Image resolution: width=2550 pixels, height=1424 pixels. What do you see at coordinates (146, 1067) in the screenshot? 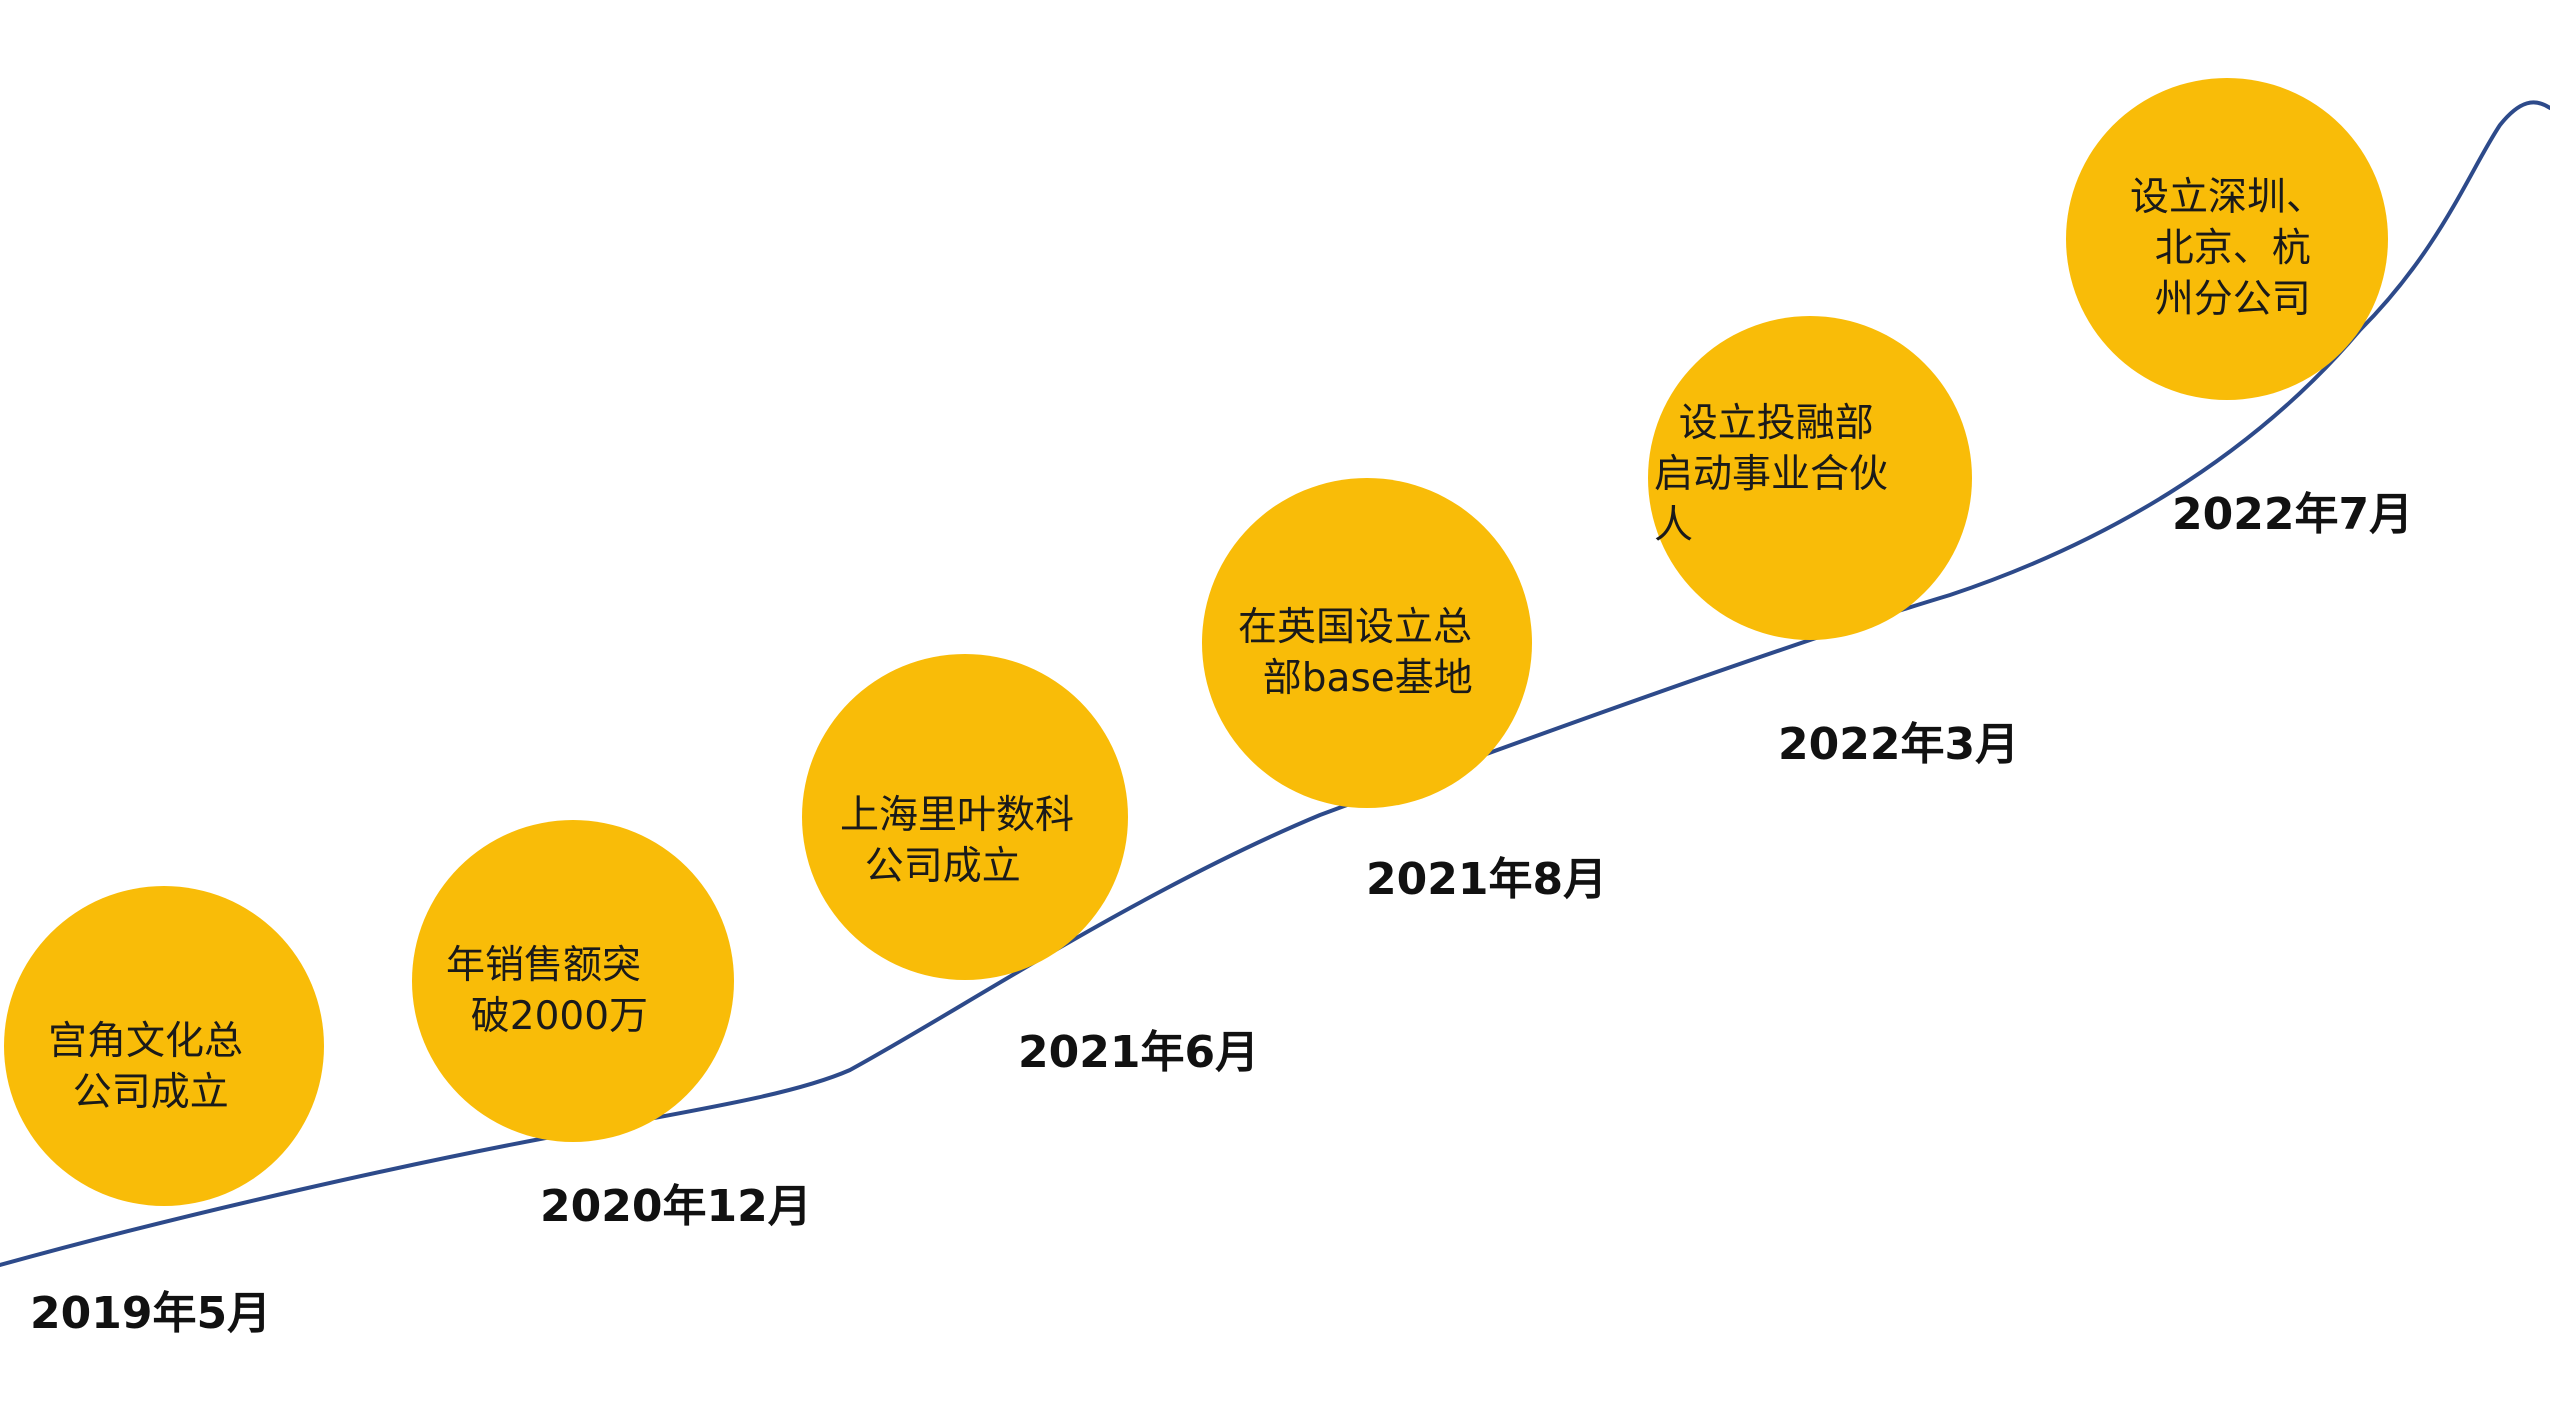
I see `milestone-text-2019-05: 宫角文化总 公司成立` at bounding box center [146, 1067].